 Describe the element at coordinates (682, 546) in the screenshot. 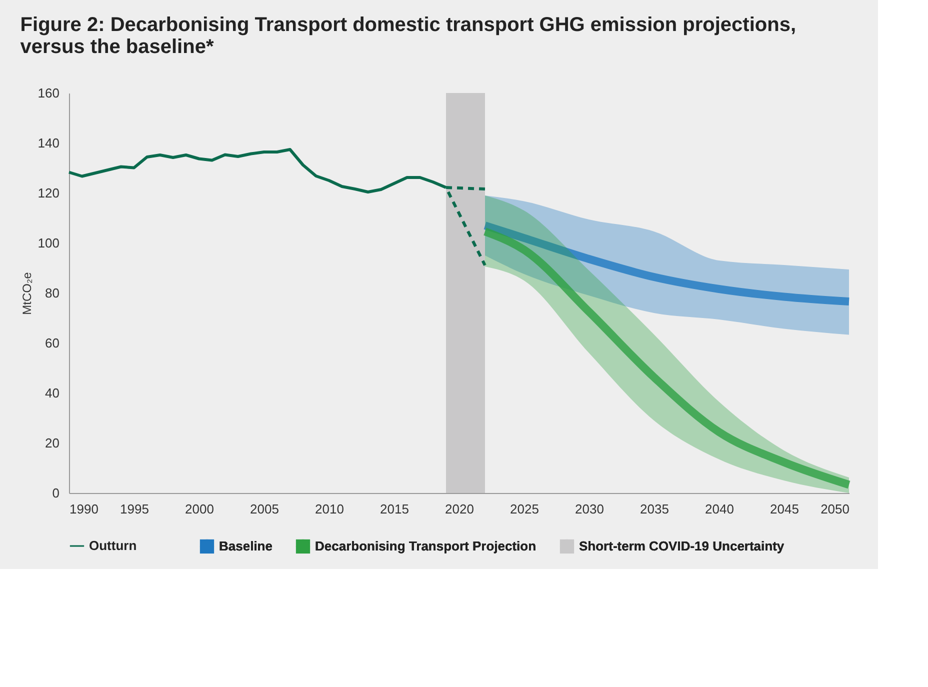

I see `legend-label: Short-term COVID-19 Uncertainty` at that location.